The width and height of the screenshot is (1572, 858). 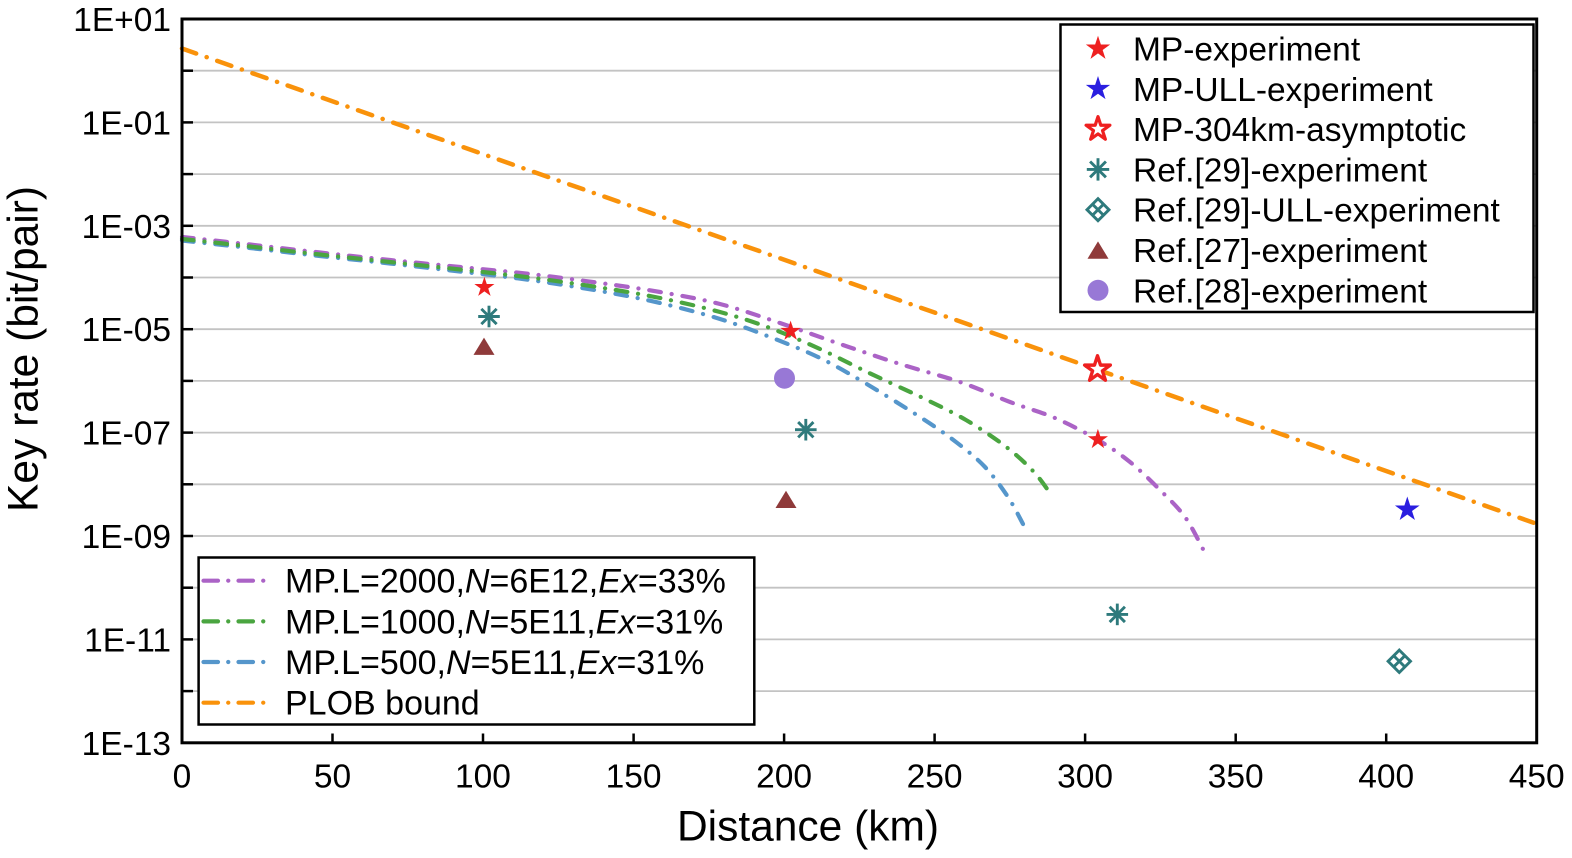 What do you see at coordinates (808, 827) in the screenshot?
I see `svg-text: Distance (km)` at bounding box center [808, 827].